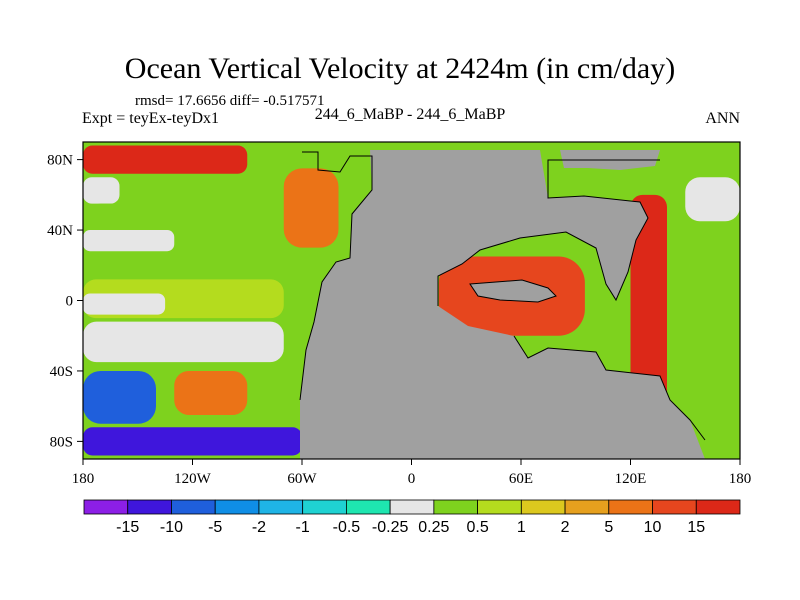 The width and height of the screenshot is (800, 600). I want to click on region-south-pacific-orange-gyre, so click(211, 392).